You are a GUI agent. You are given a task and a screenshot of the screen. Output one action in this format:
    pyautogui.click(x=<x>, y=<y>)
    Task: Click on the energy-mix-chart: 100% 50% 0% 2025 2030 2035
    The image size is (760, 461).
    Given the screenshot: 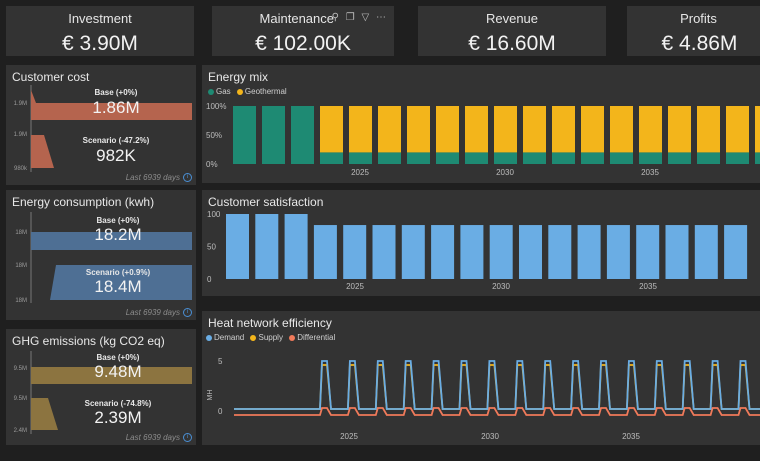 What is the action you would take?
    pyautogui.click(x=483, y=139)
    